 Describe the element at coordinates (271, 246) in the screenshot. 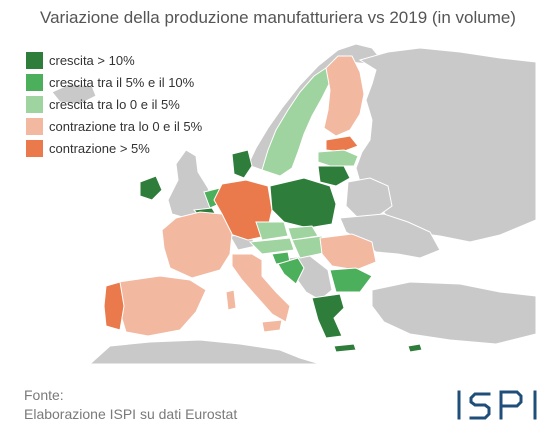

I see `austria` at that location.